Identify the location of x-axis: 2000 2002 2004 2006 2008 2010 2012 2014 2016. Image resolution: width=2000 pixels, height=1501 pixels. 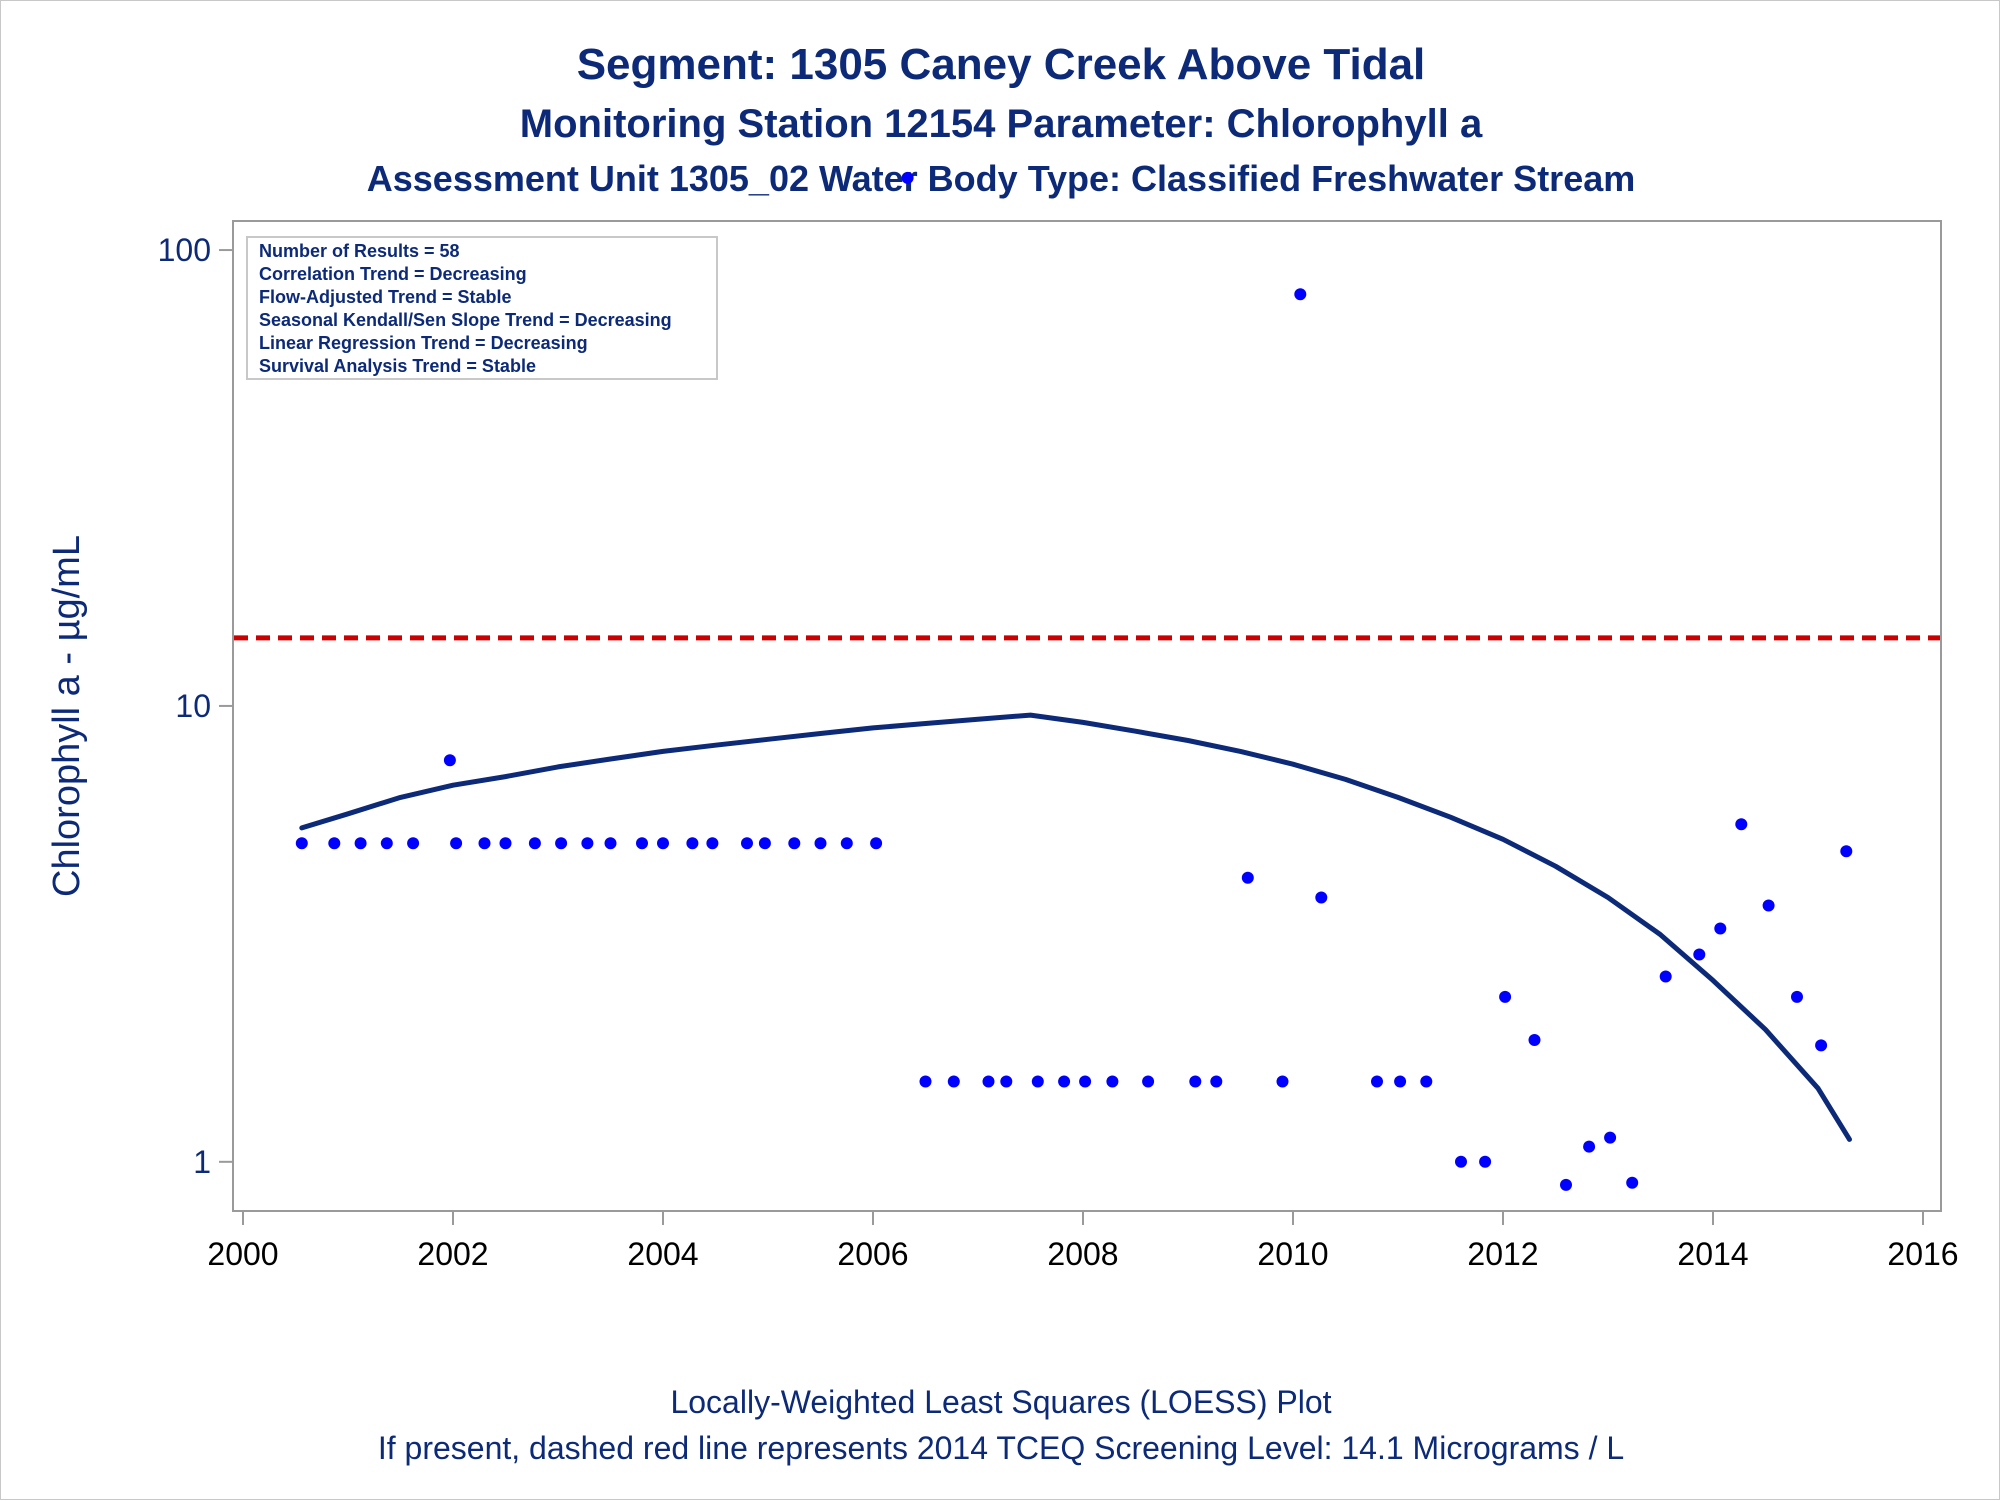
(1083, 1241).